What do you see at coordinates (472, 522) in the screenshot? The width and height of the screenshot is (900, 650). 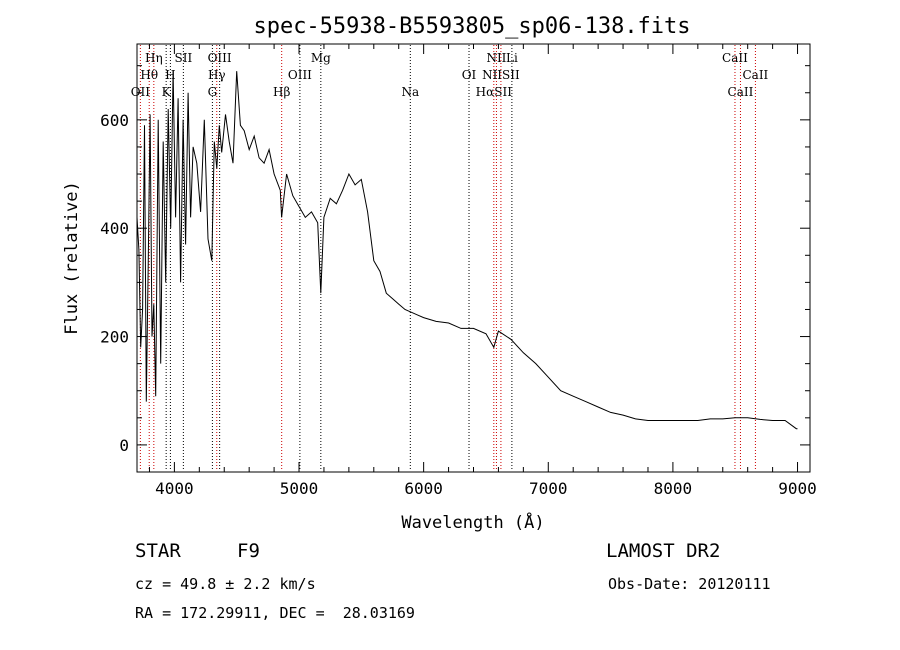 I see `x-axis-label: Wavelength (Å)` at bounding box center [472, 522].